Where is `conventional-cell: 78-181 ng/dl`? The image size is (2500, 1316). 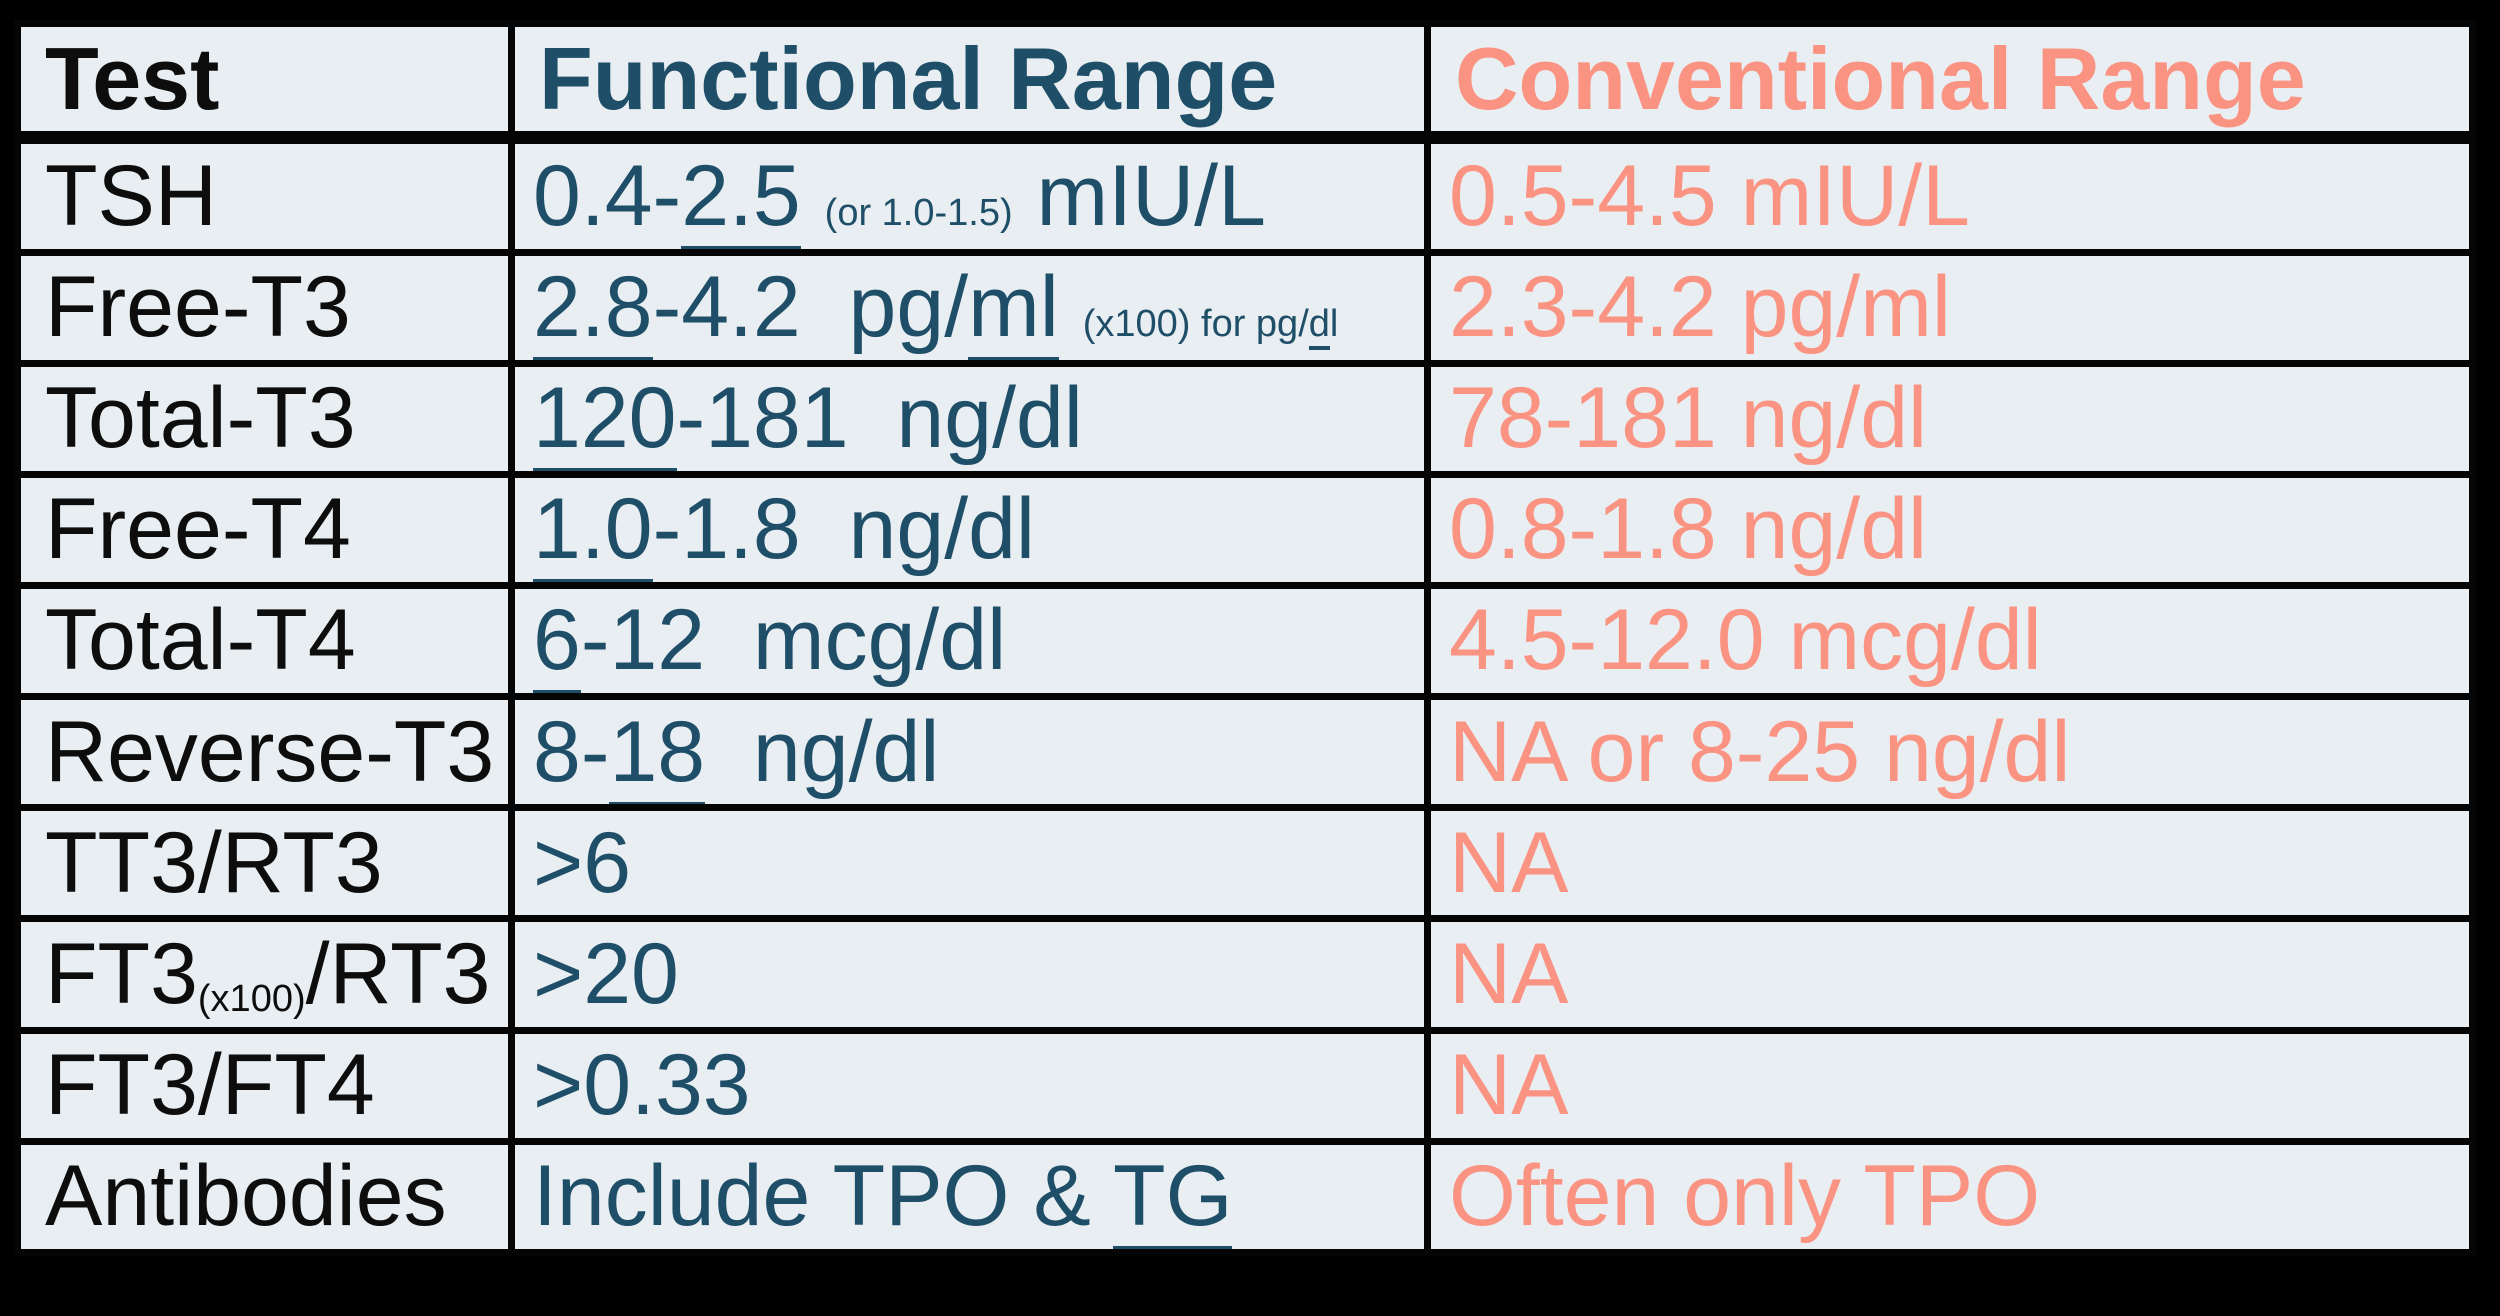
conventional-cell: 78-181 ng/dl is located at coordinates (1950, 418).